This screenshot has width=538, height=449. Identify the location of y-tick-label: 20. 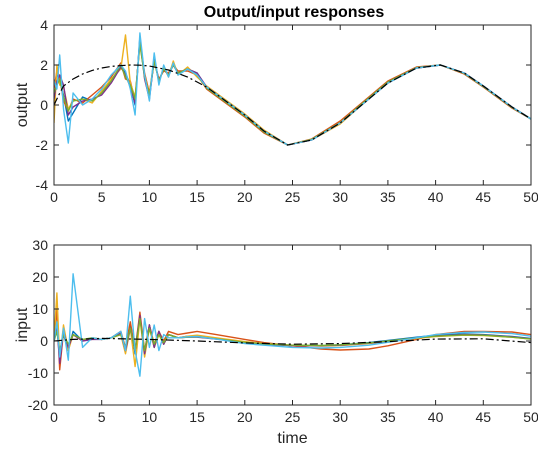
(40, 277).